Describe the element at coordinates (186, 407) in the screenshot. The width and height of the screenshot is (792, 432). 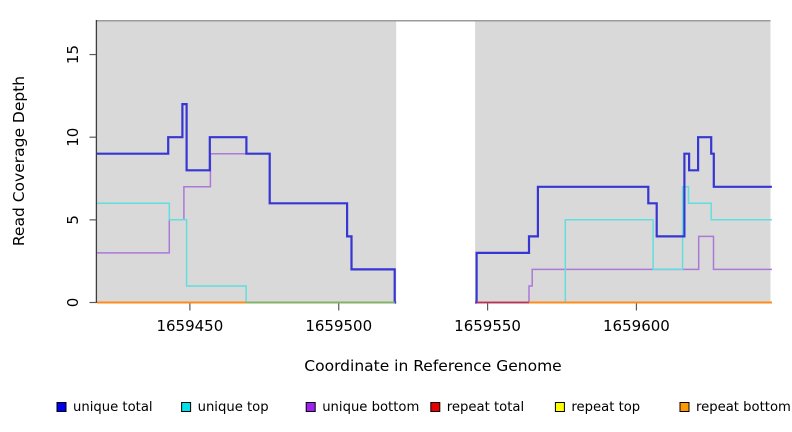
I see `legend-swatch-unique-top` at that location.